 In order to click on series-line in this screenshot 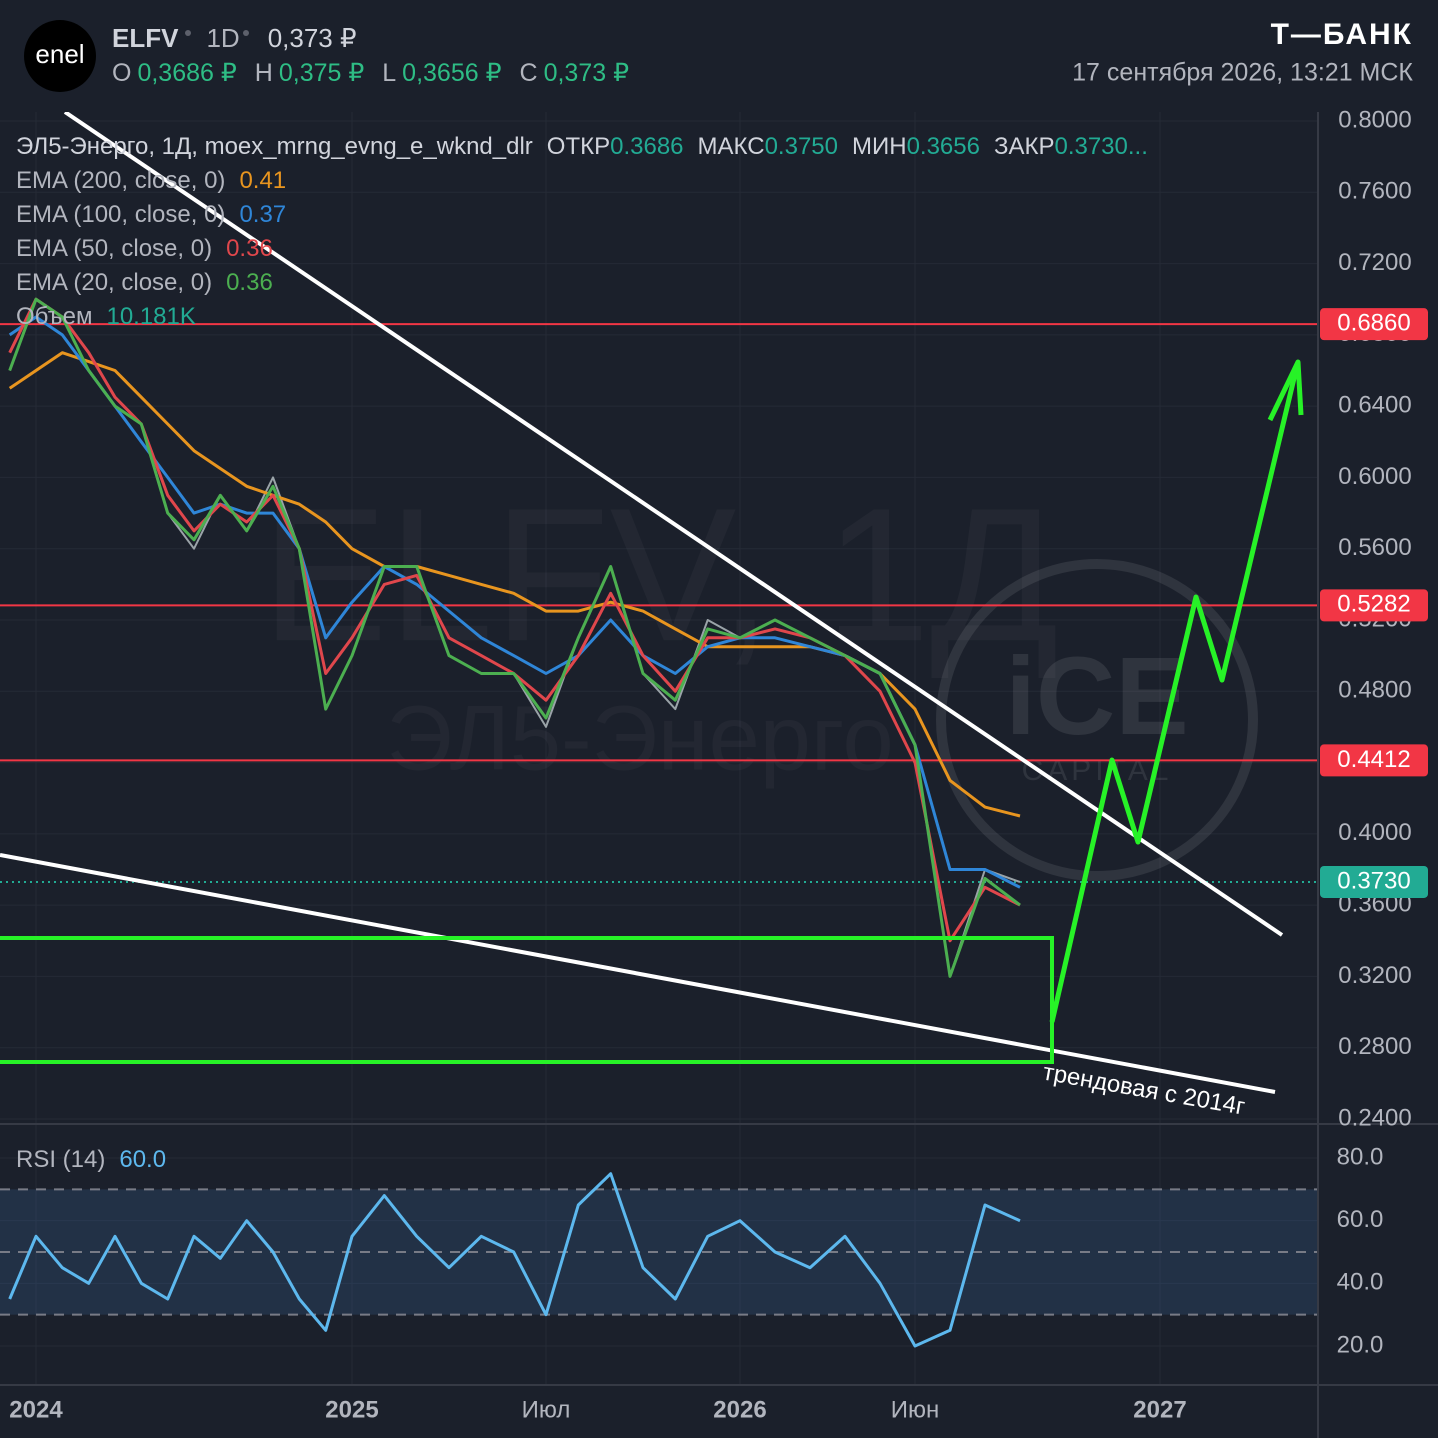, I will do `click(514, 1260)`.